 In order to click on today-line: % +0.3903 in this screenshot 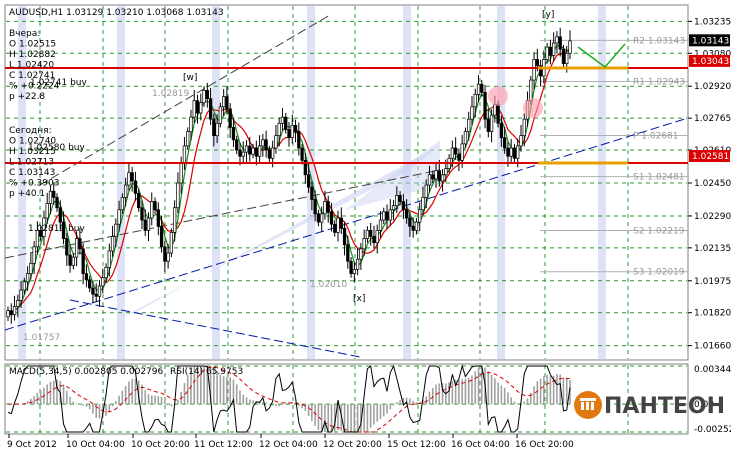, I will do `click(34, 184)`.